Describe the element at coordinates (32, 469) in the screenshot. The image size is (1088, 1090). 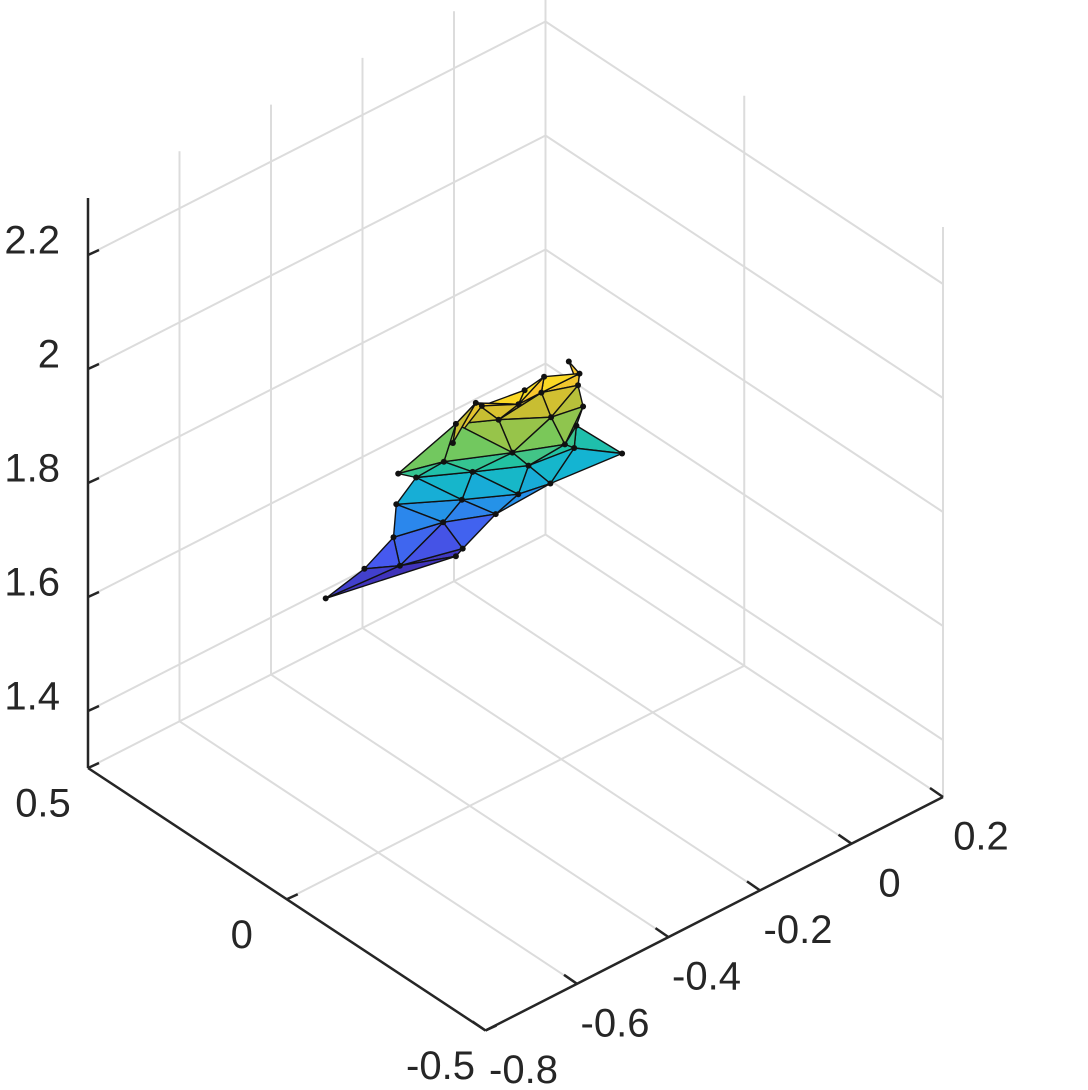
I see `z-tick-label: 1.8` at that location.